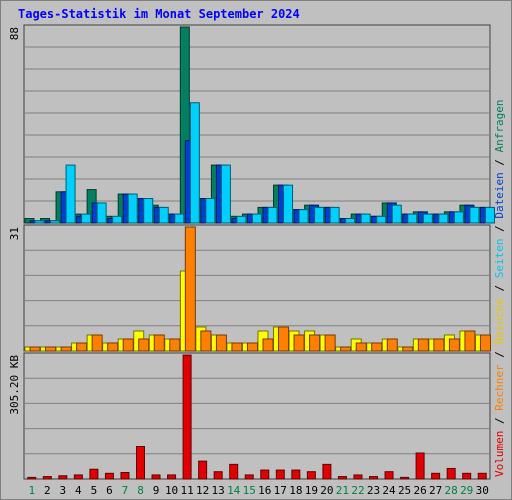 Image resolution: width=512 pixels, height=500 pixels. I want to click on x-tick-label: 13, so click(218, 490).